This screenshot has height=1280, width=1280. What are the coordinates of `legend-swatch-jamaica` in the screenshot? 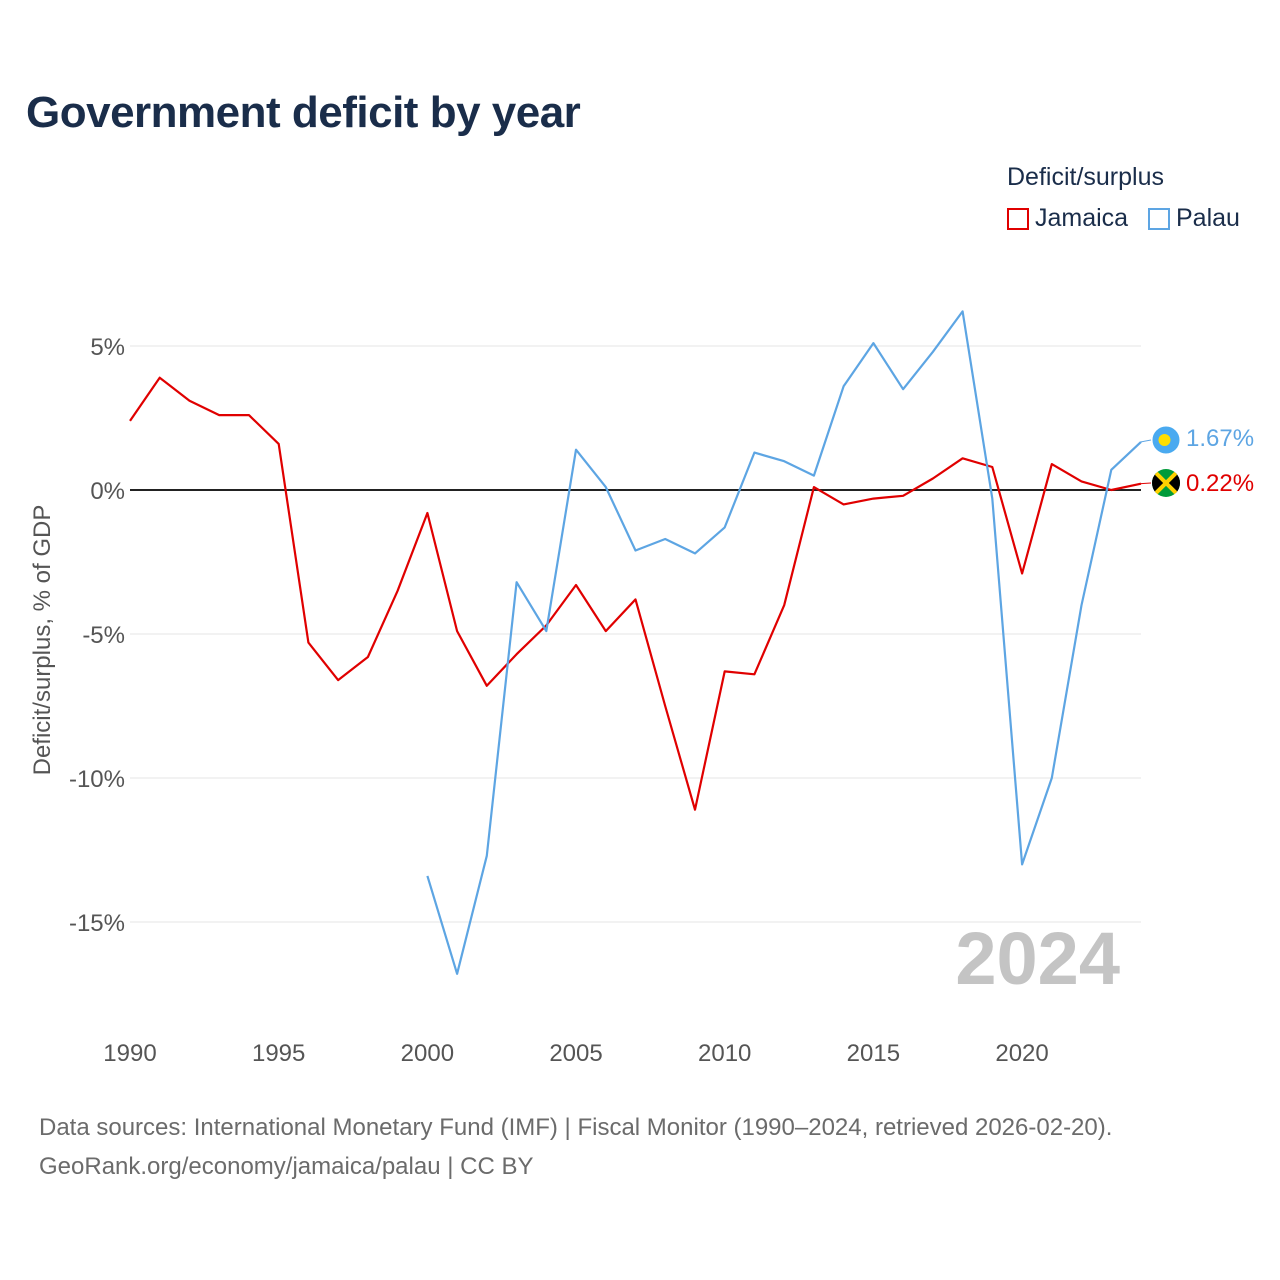 It's located at (1018, 218).